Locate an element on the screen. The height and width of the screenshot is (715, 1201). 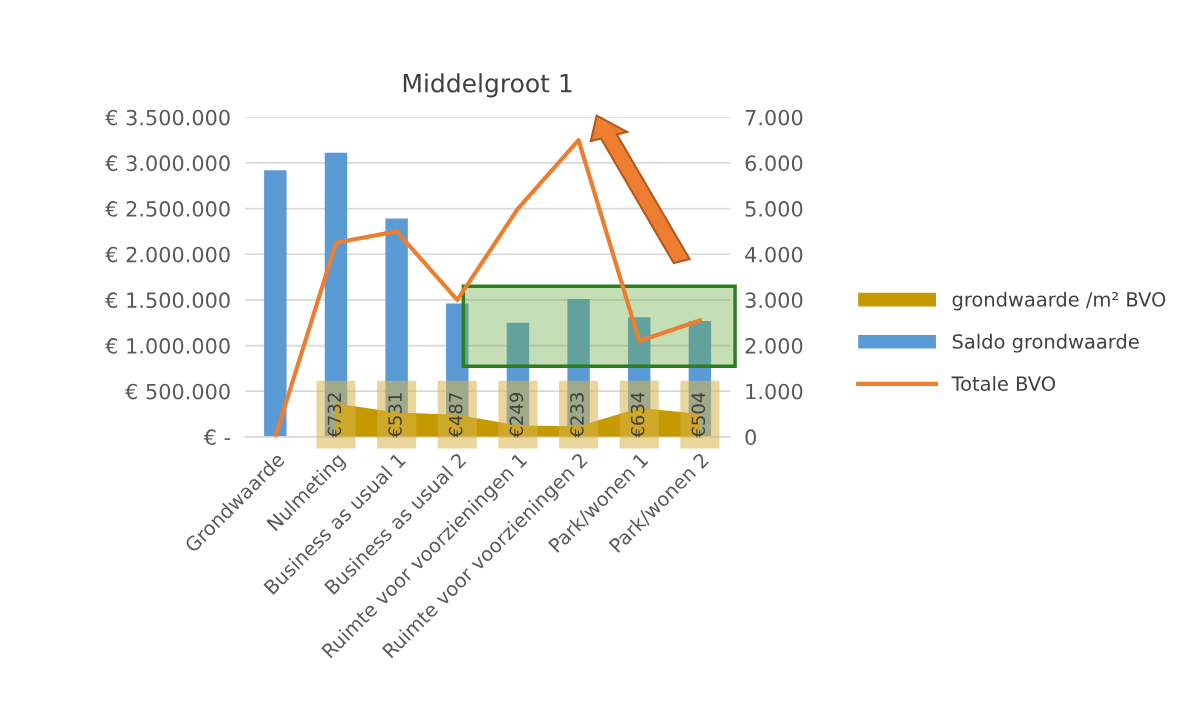
y2-tick-label: 7.000 is located at coordinates (774, 117).